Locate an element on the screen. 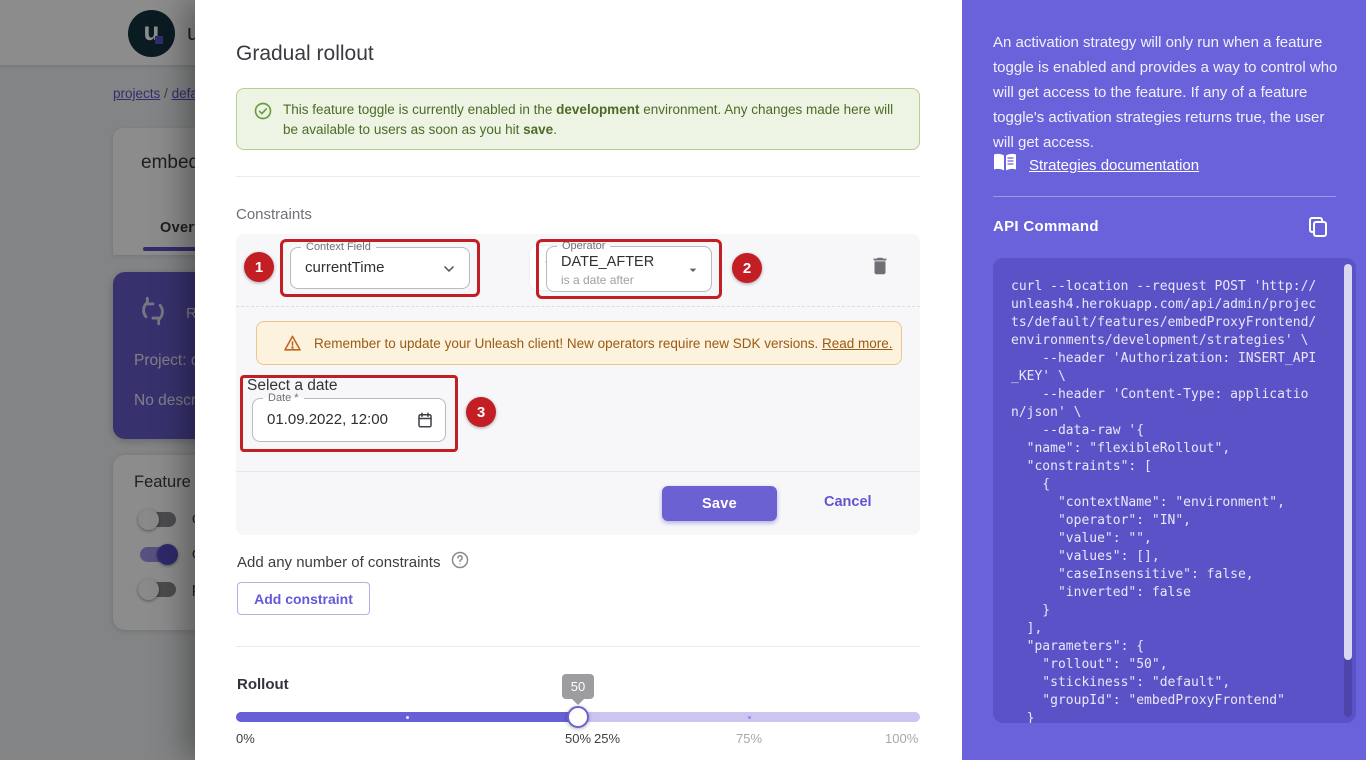  active-tab-indicator is located at coordinates (193, 249).